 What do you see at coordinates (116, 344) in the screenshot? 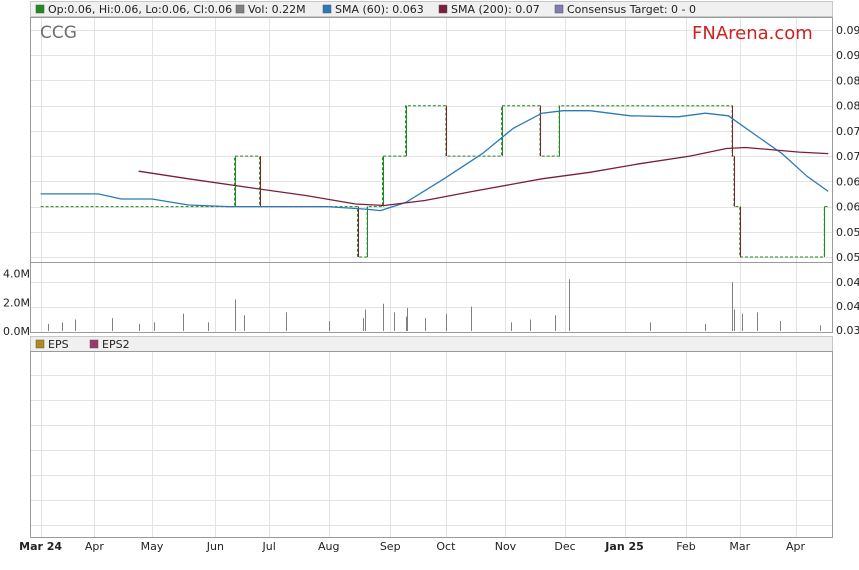
I see `legend-label: EPS2` at bounding box center [116, 344].